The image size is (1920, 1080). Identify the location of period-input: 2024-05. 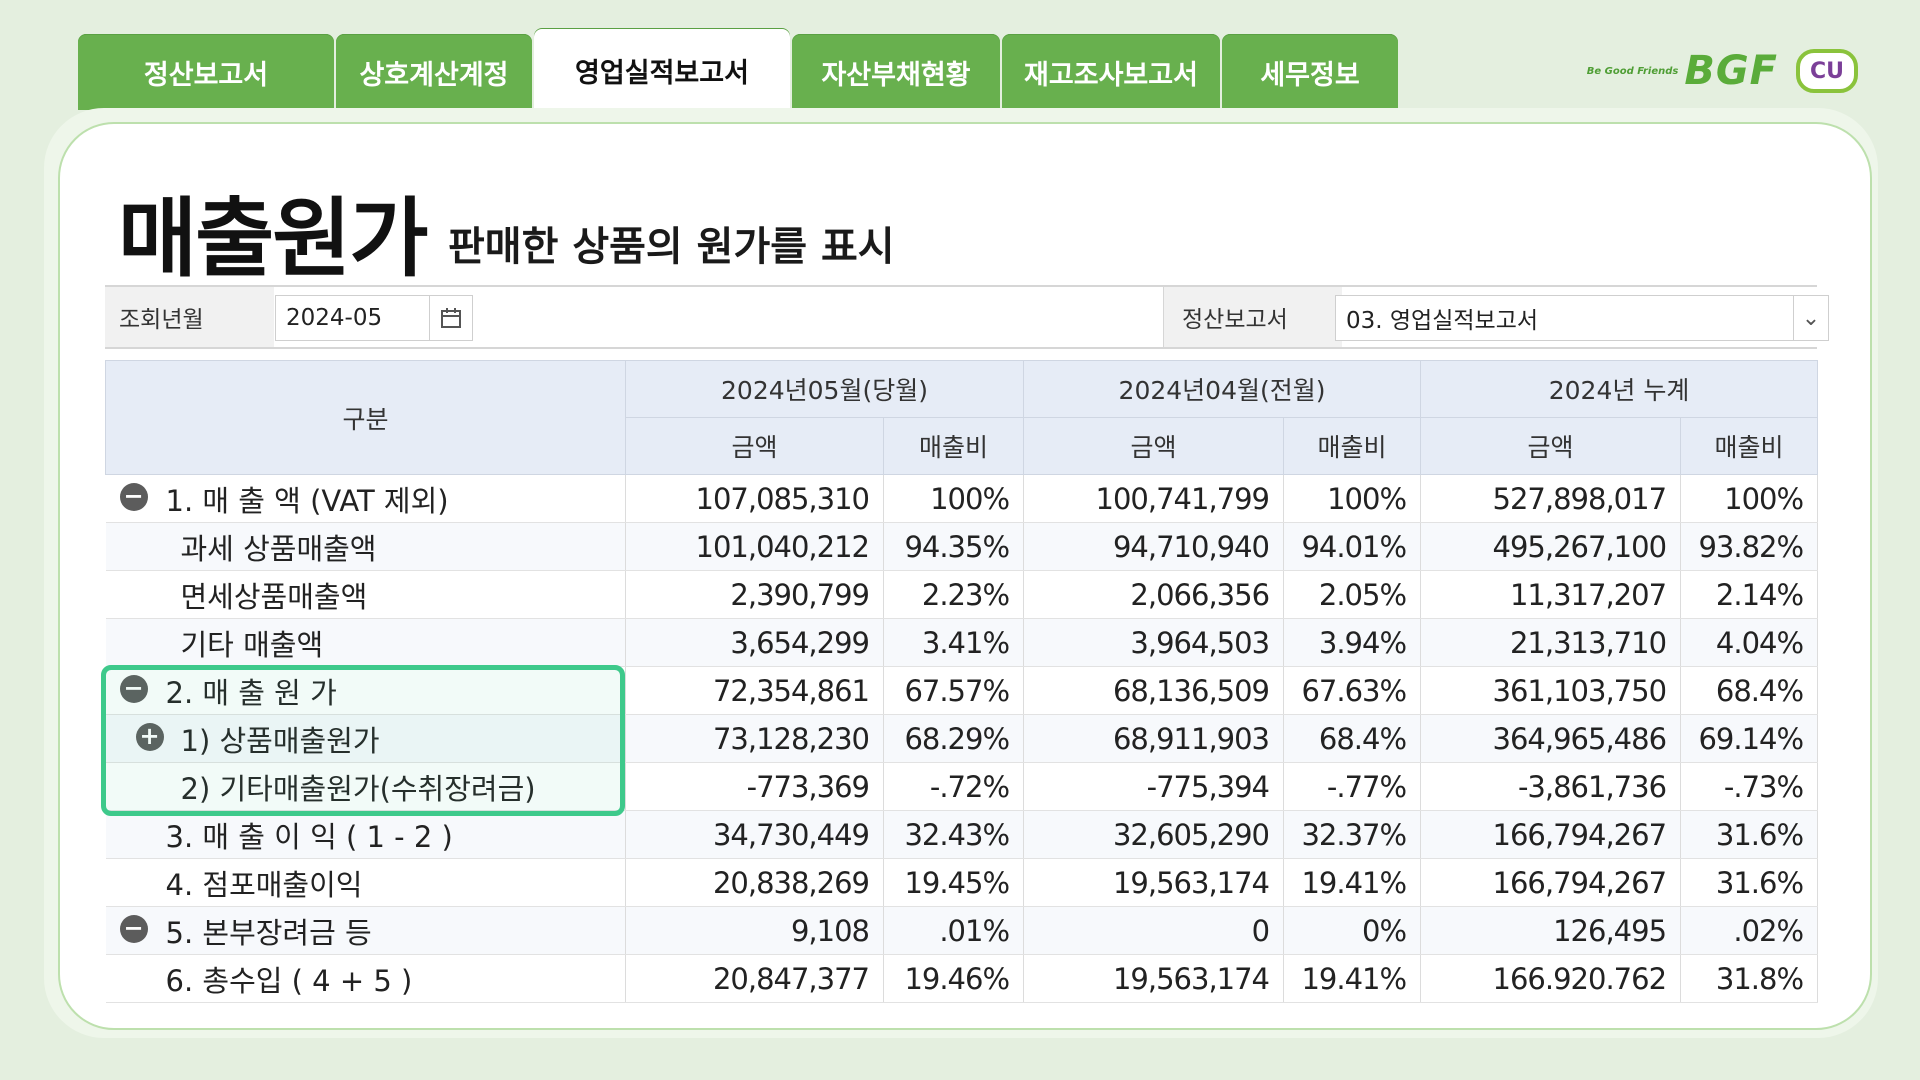
(374, 318).